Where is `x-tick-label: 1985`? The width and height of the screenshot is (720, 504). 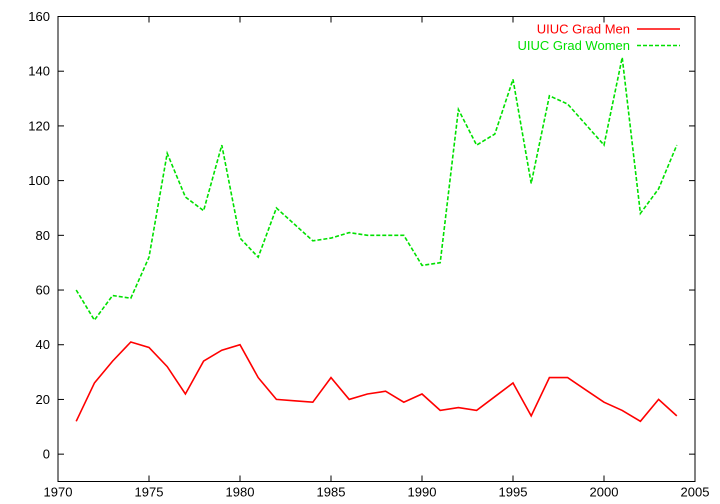 x-tick-label: 1985 is located at coordinates (331, 492).